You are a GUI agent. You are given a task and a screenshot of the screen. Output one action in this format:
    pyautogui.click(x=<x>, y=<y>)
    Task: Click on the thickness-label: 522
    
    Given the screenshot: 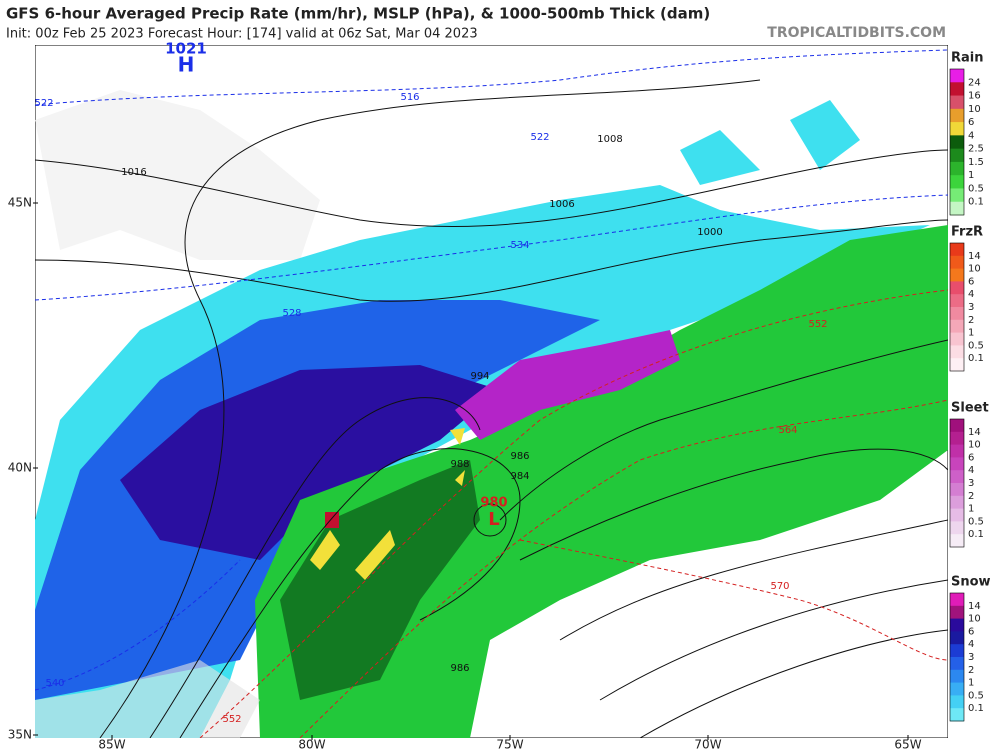 What is the action you would take?
    pyautogui.click(x=539, y=137)
    